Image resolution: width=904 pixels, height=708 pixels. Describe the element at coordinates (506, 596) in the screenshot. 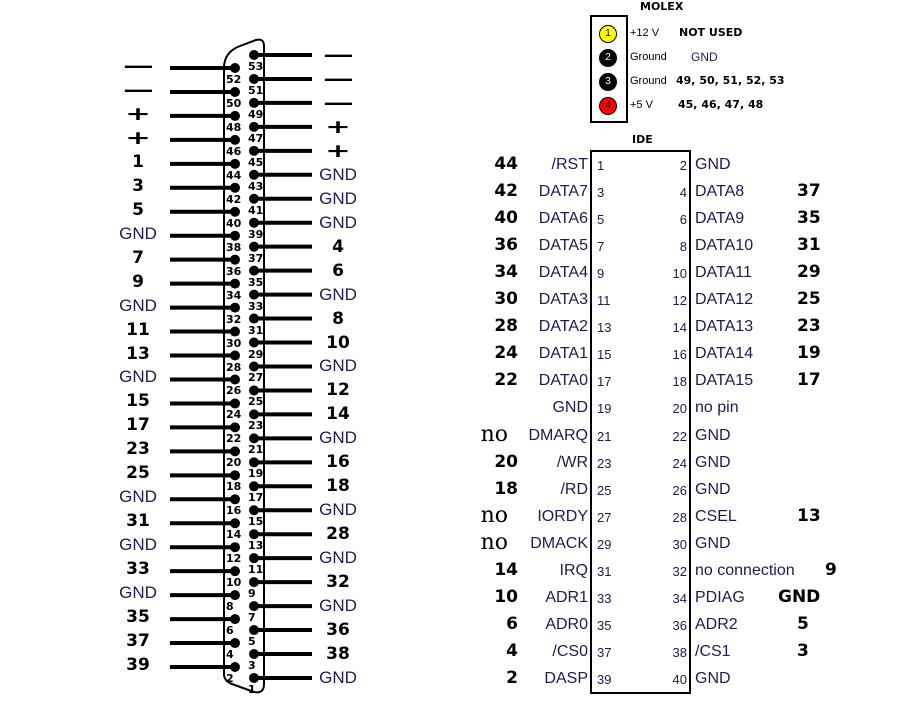

I see `ide-left-external: 10` at that location.